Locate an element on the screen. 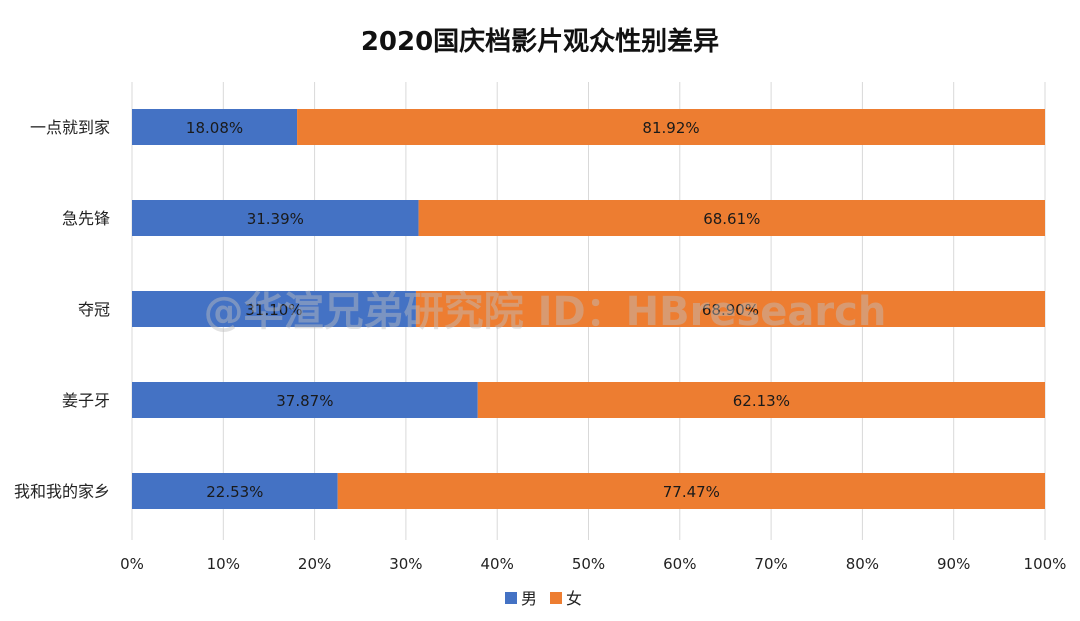 This screenshot has height=621, width=1080. data-label: 22.53% is located at coordinates (234, 492).